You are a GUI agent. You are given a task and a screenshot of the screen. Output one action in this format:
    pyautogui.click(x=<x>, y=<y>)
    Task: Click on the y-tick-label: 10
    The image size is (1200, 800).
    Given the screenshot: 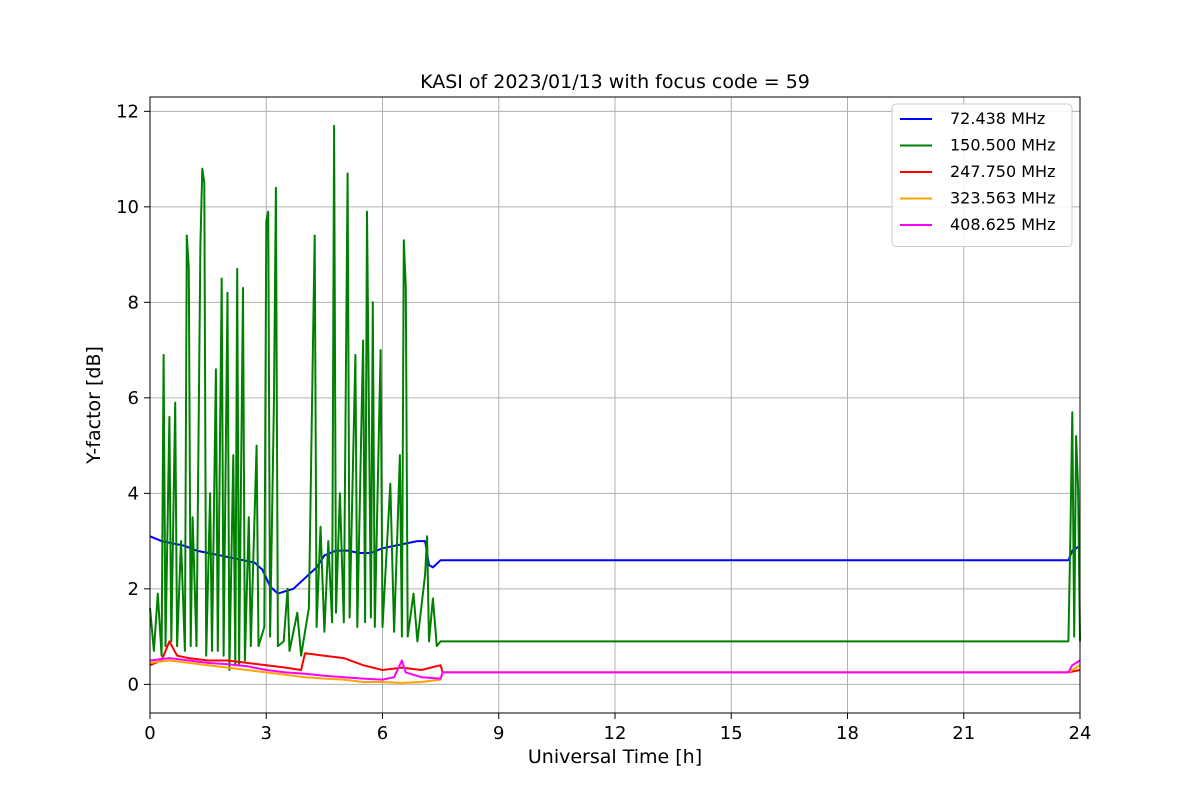 What is the action you would take?
    pyautogui.click(x=127, y=207)
    